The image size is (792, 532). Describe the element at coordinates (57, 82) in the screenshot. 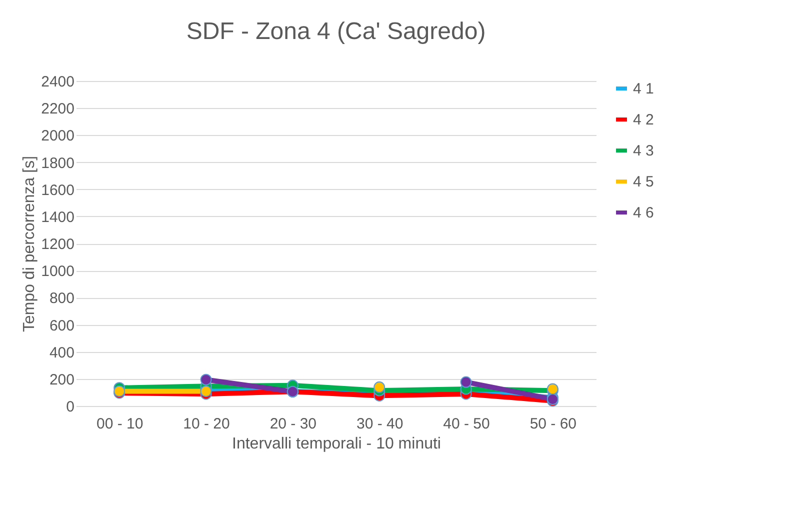

I see `y-tick-label: 2400` at that location.